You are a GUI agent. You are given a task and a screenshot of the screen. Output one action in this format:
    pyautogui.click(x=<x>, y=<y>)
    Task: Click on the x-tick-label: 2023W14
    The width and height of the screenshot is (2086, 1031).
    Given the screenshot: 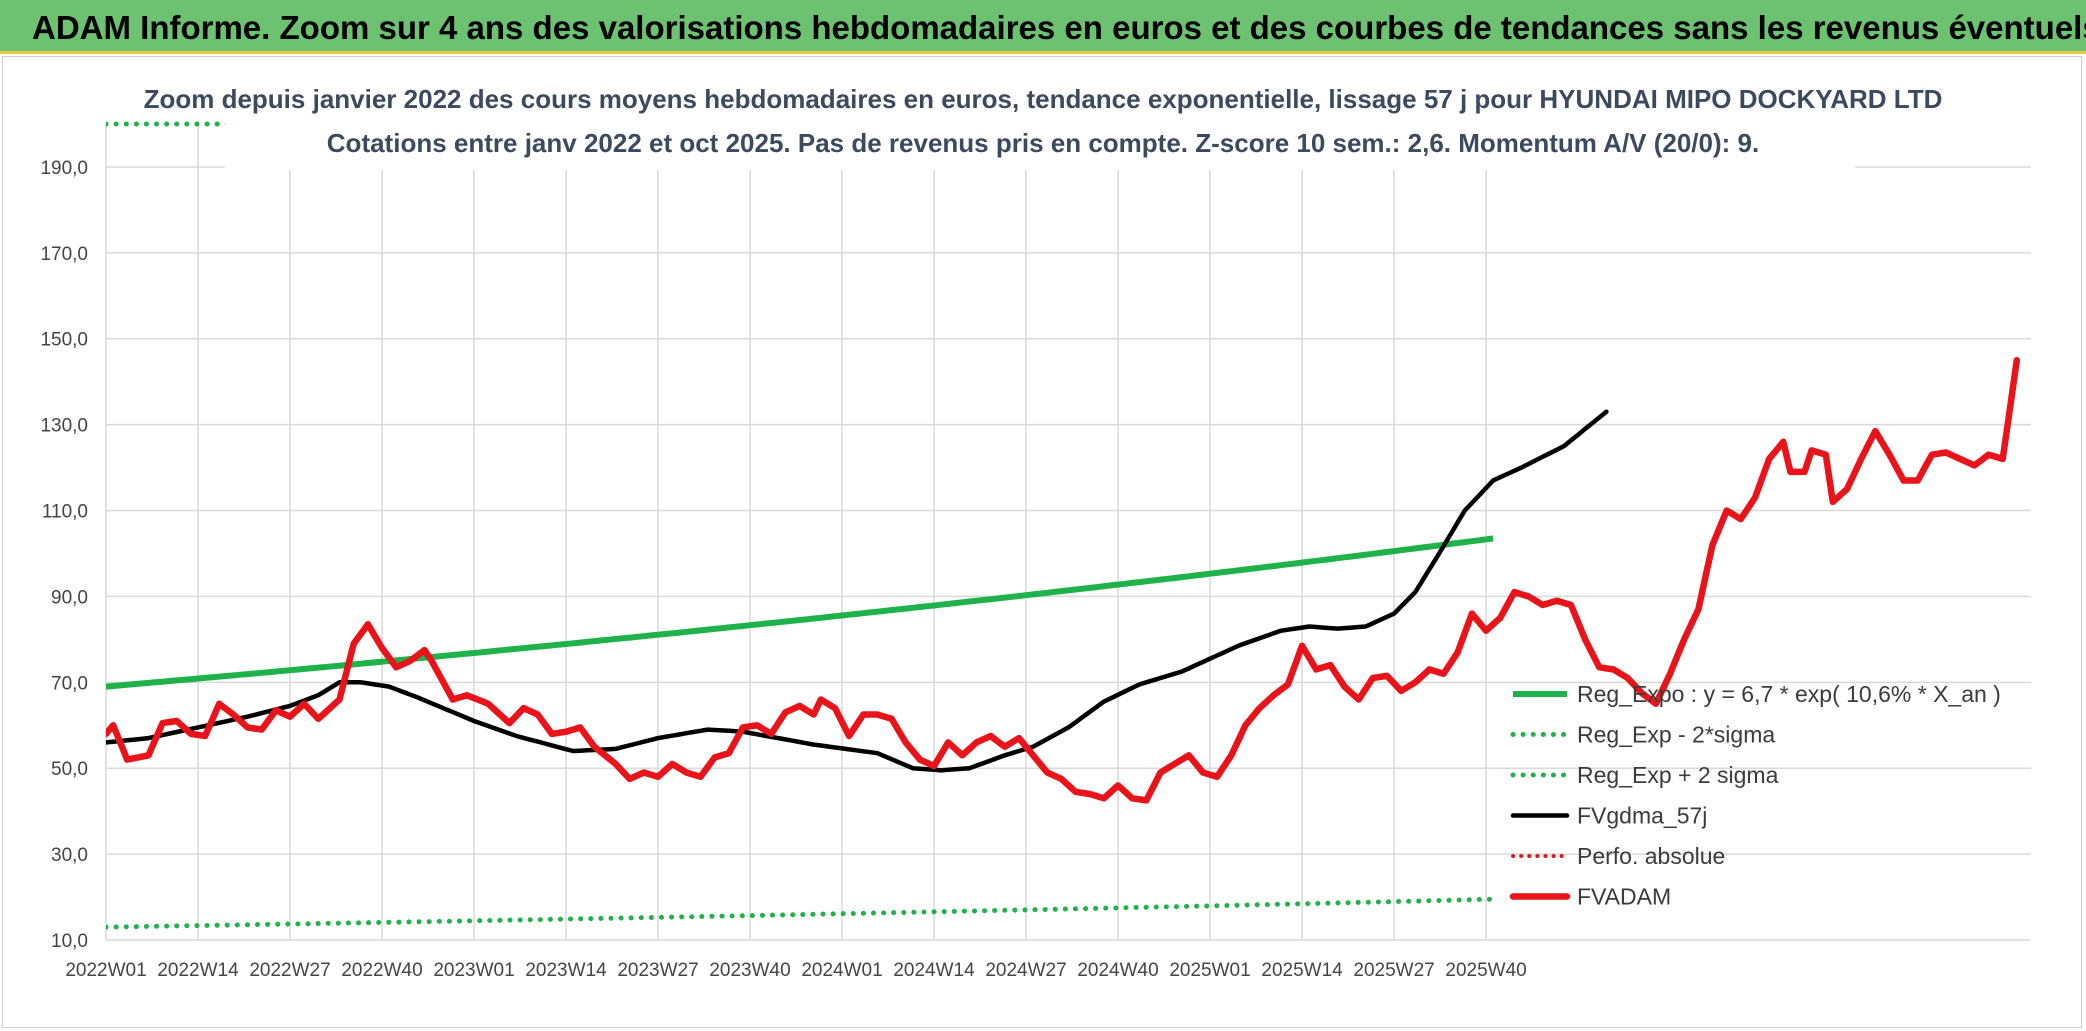 What is the action you would take?
    pyautogui.click(x=566, y=970)
    